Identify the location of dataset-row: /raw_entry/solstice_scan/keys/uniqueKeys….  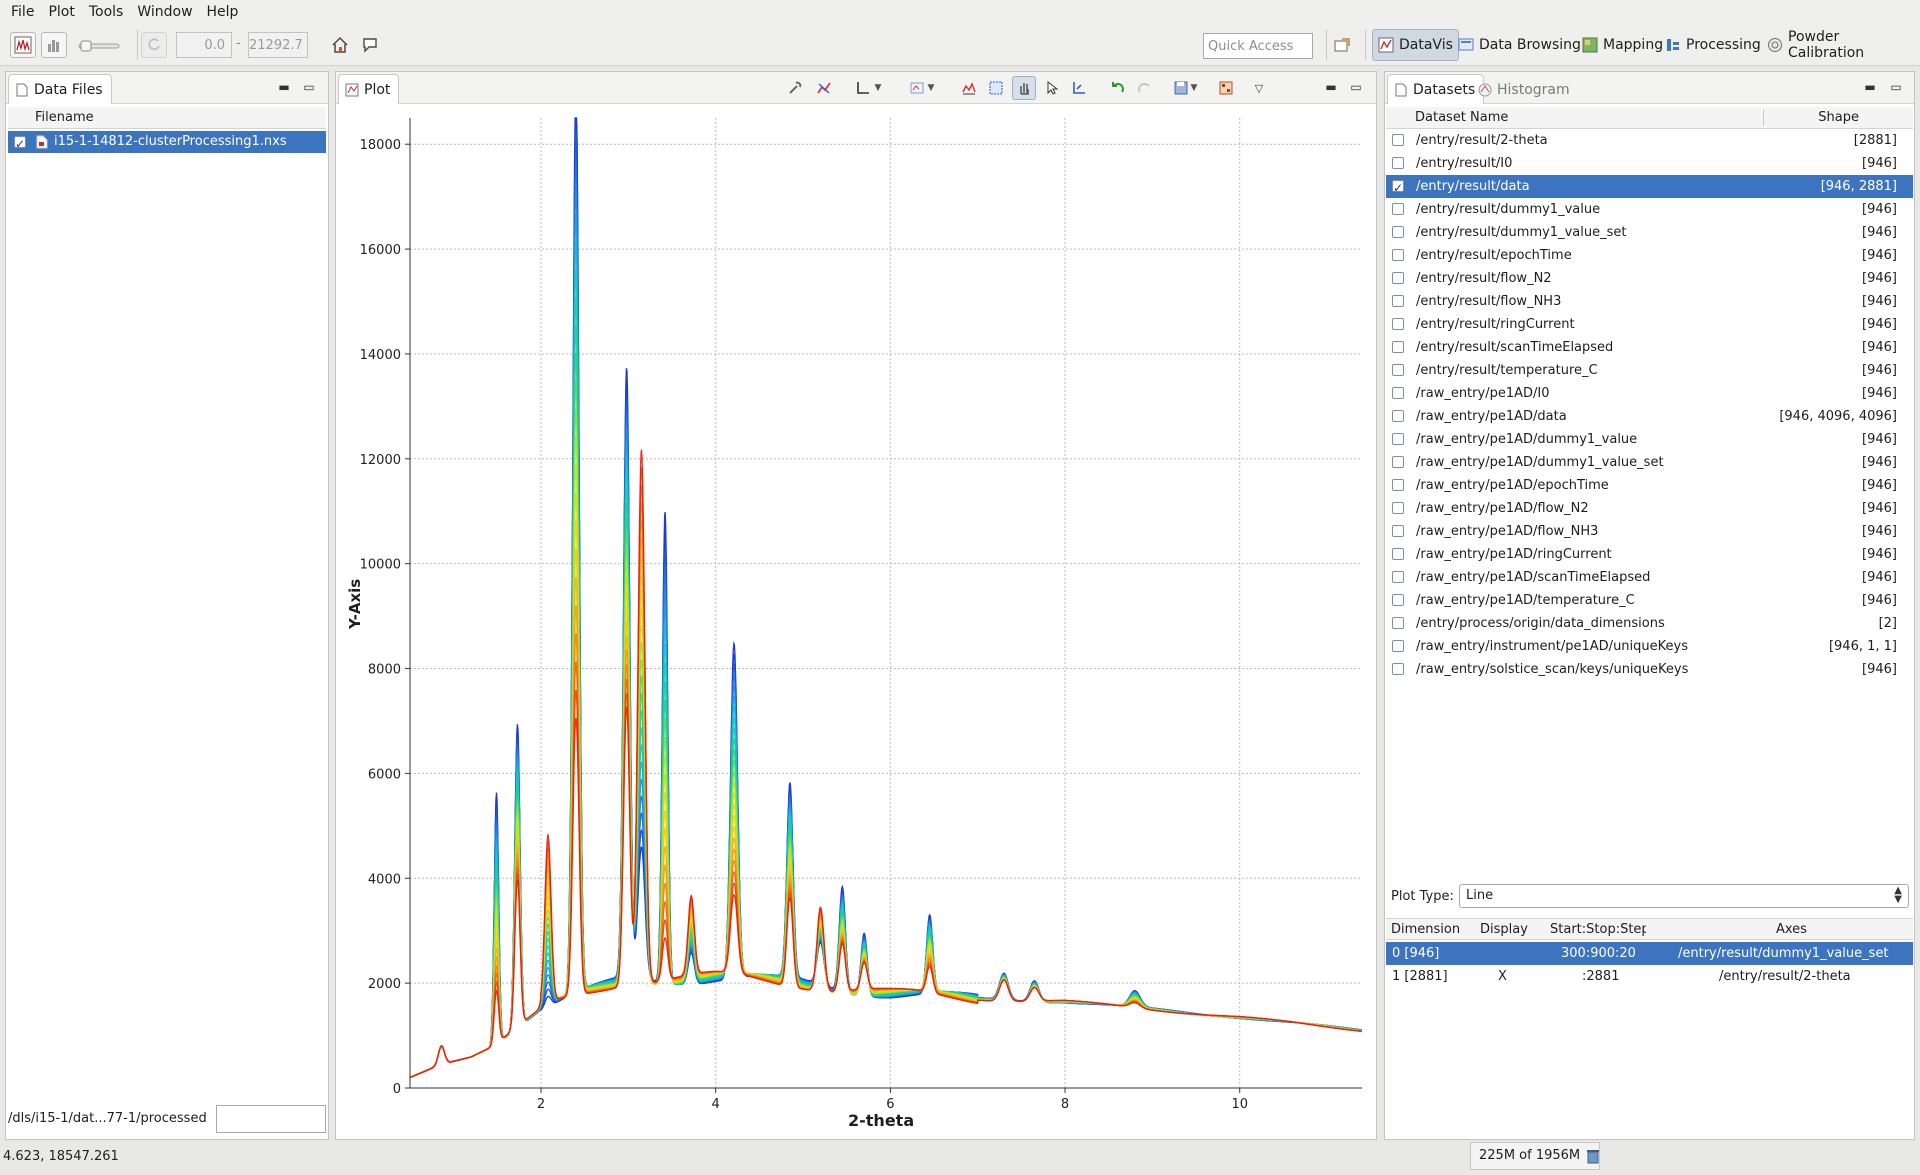
(1649, 669).